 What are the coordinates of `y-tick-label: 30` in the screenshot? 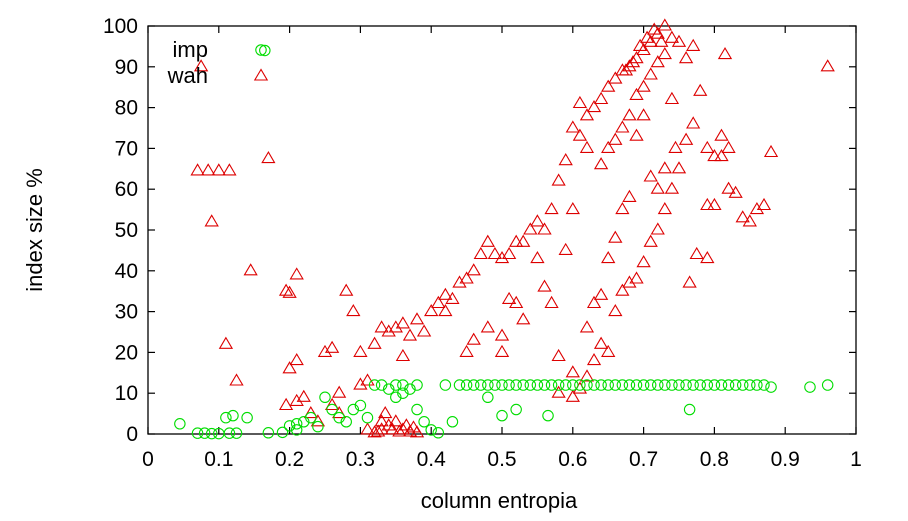 It's located at (126, 312).